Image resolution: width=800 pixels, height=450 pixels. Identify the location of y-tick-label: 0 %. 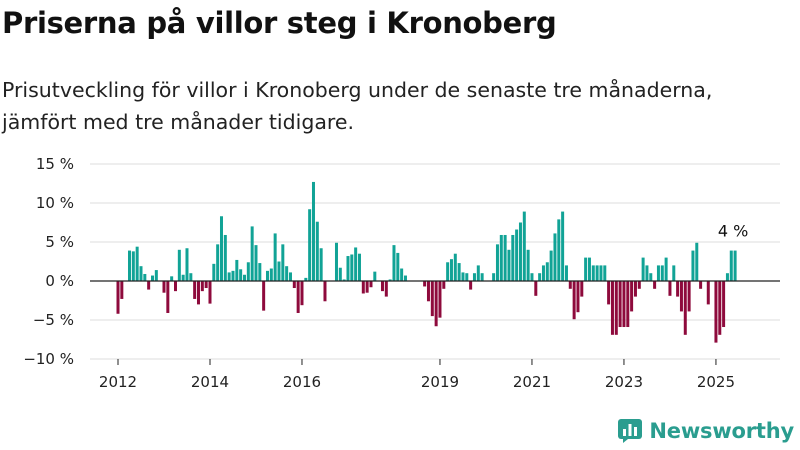
(59, 281).